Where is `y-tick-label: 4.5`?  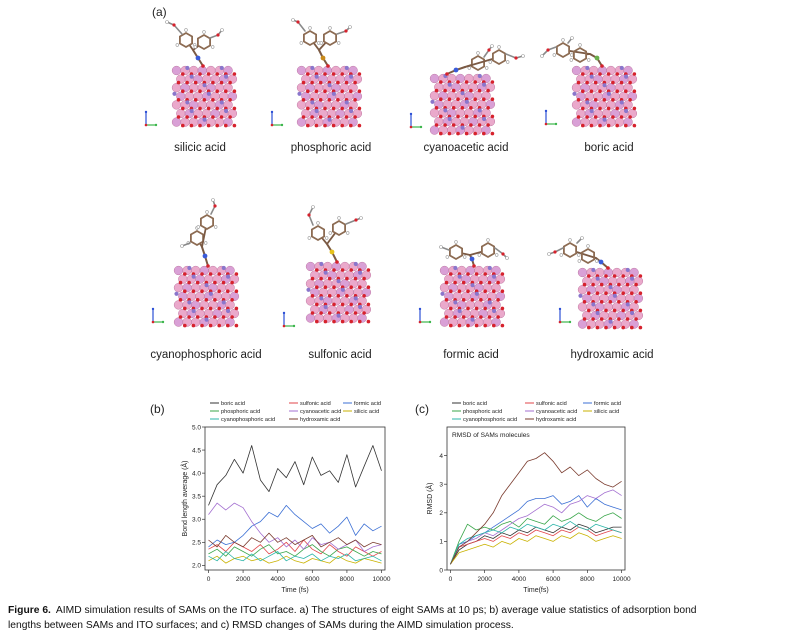 y-tick-label: 4.5 is located at coordinates (196, 450).